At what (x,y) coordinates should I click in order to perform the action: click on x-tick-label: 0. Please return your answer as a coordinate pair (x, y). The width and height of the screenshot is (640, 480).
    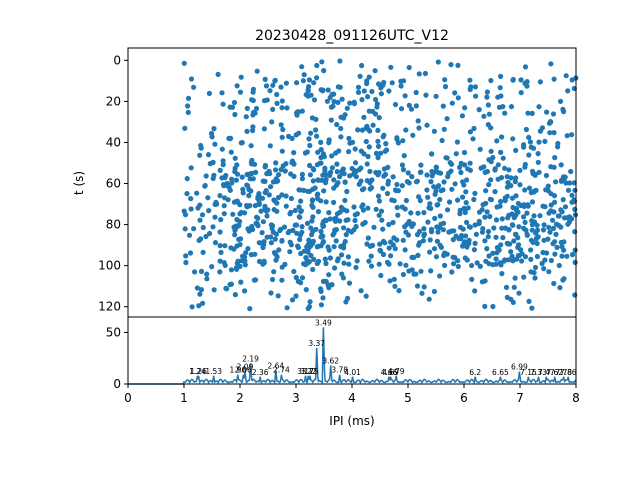
    Looking at the image, I should click on (128, 398).